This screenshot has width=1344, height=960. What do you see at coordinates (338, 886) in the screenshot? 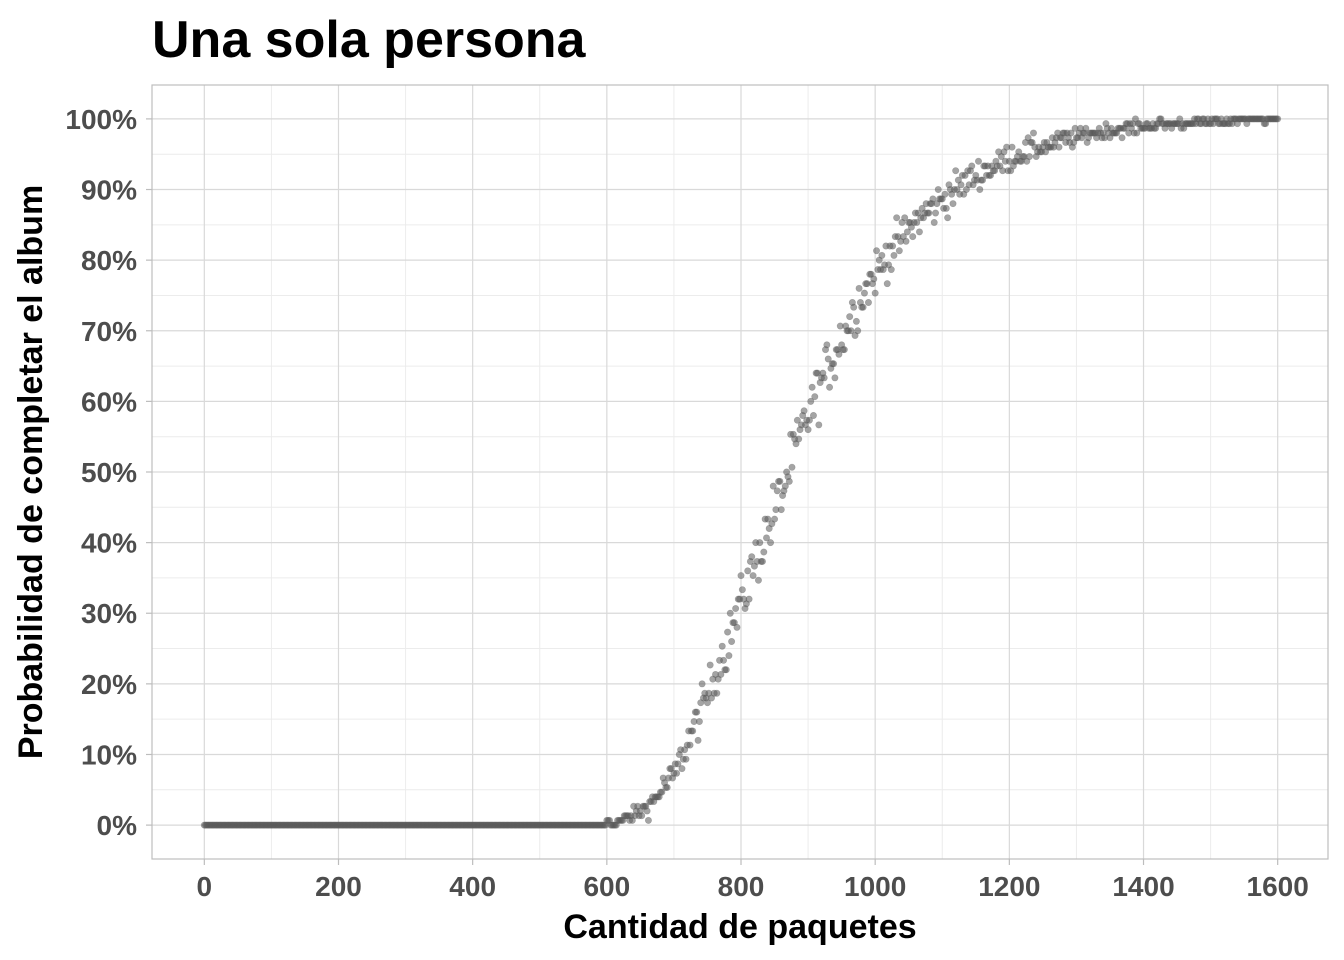
I see `x-tick-label: 200` at bounding box center [338, 886].